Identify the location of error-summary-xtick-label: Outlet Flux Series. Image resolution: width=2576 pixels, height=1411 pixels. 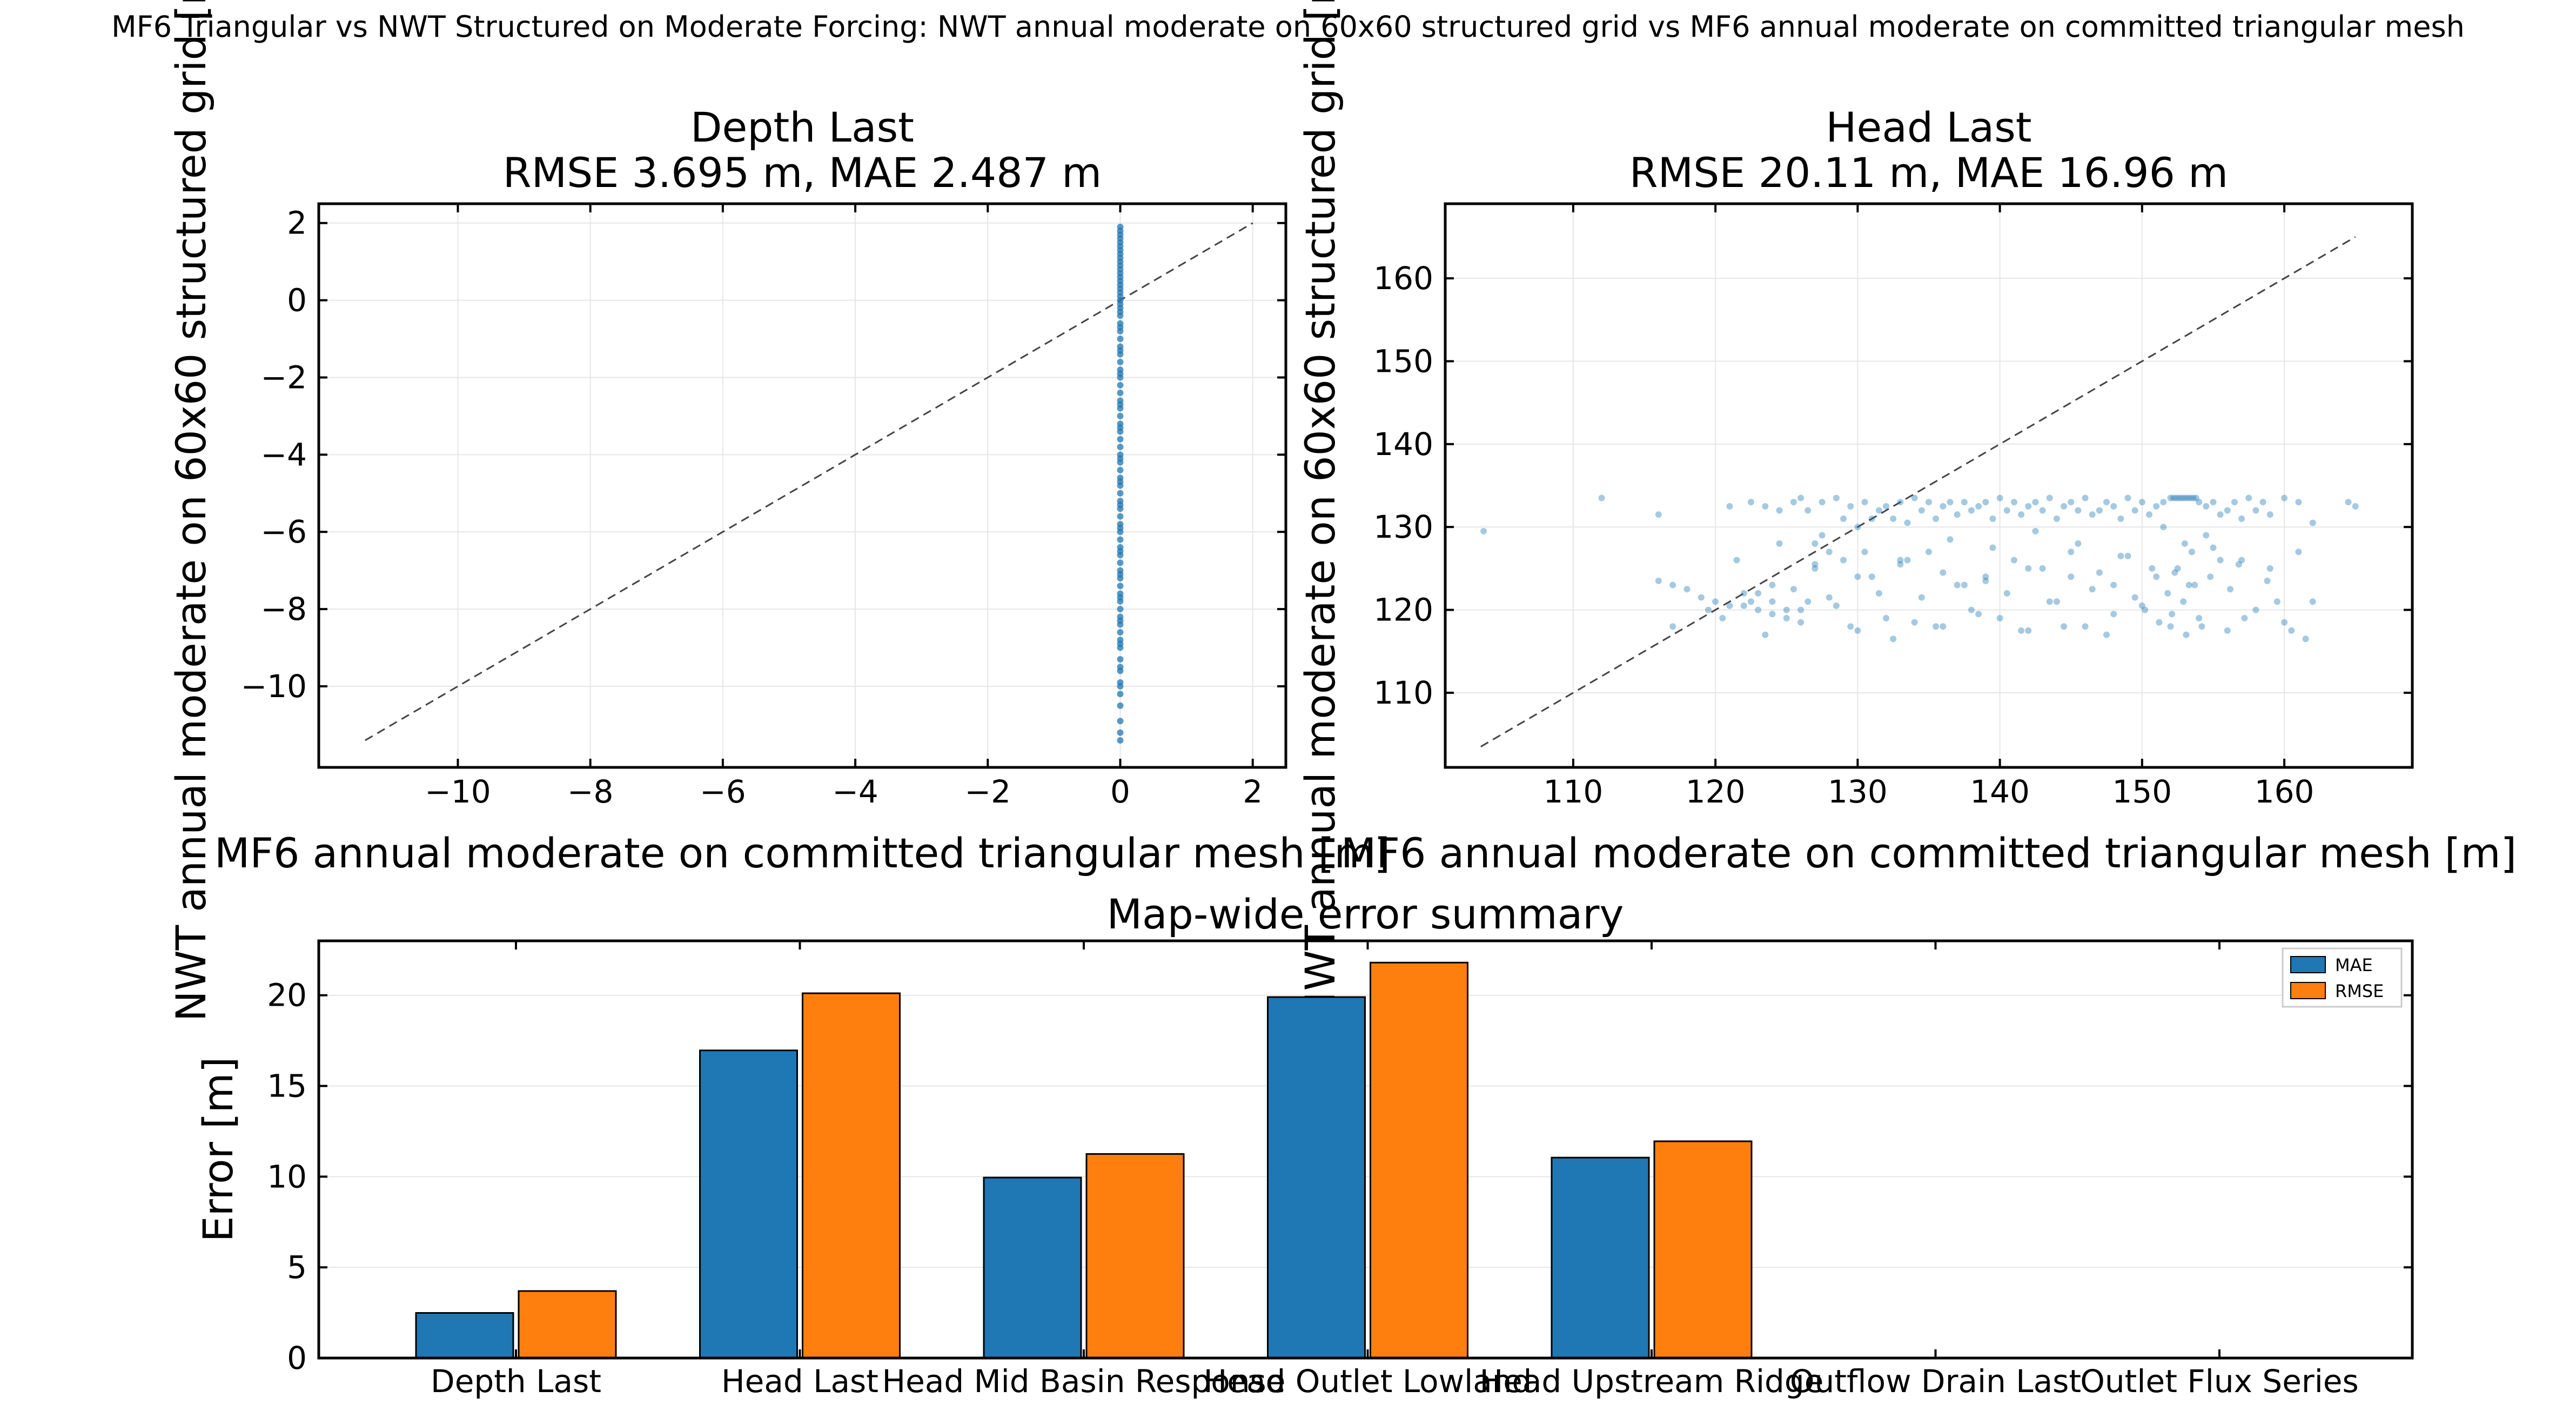
(2219, 1381).